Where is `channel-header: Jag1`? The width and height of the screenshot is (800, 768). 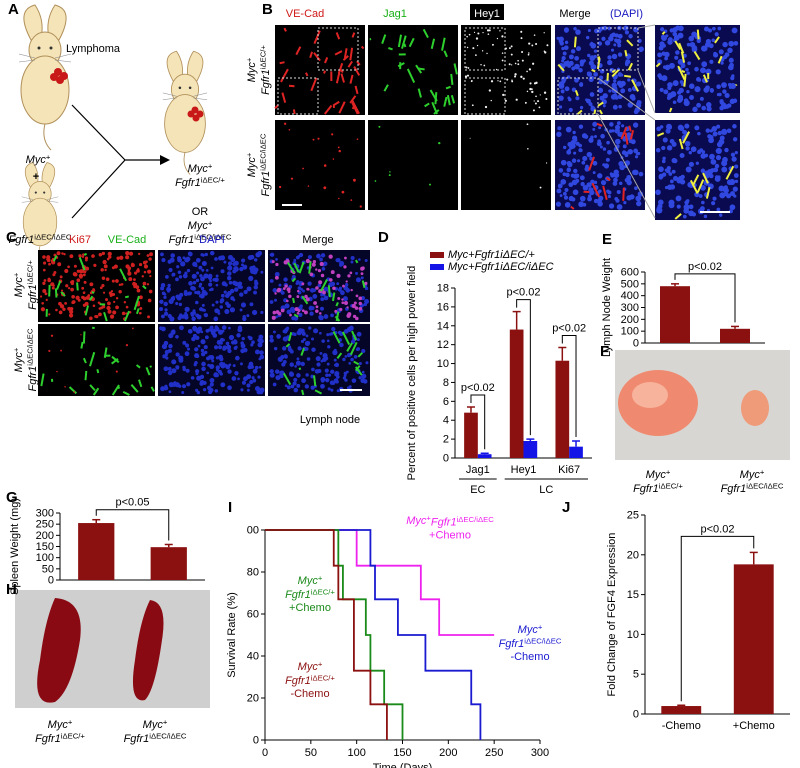 channel-header: Jag1 is located at coordinates (395, 14).